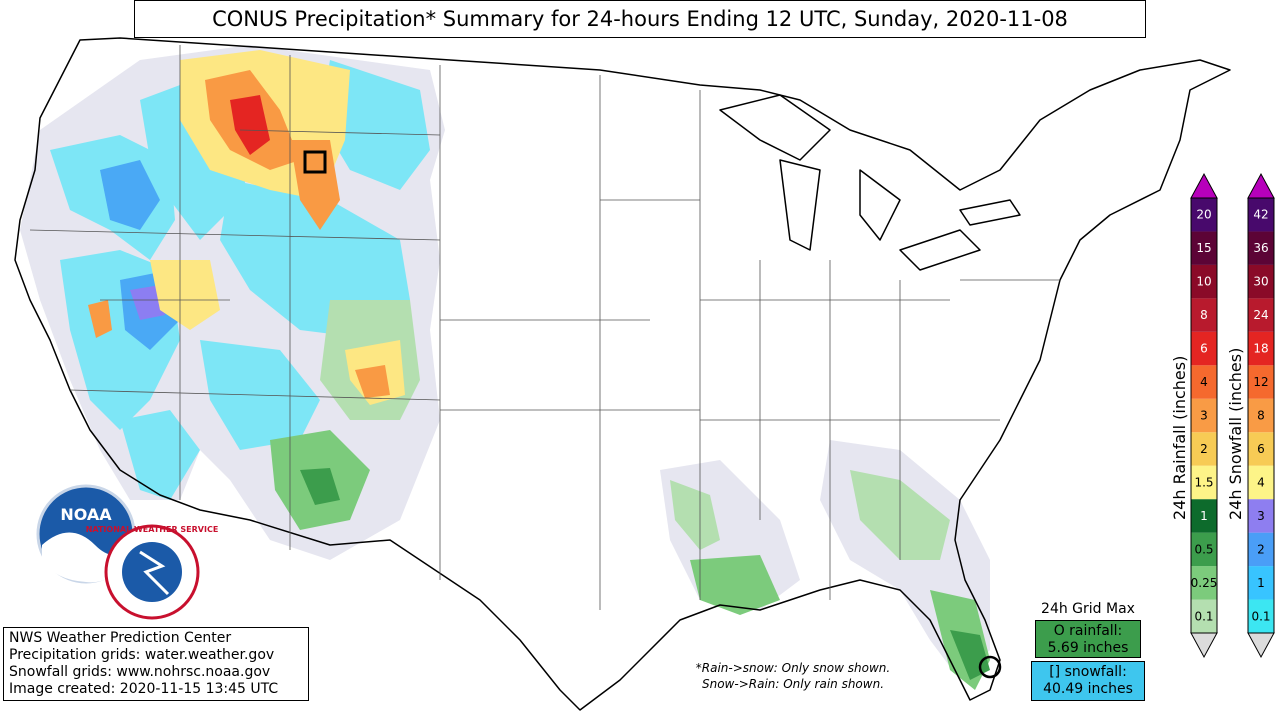 This screenshot has width=1280, height=720. I want to click on rain-tick-label: 3, so click(1204, 416).